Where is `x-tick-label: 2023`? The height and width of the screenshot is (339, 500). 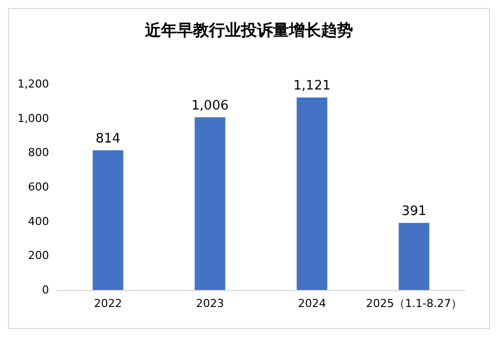 x-tick-label: 2023 is located at coordinates (210, 303).